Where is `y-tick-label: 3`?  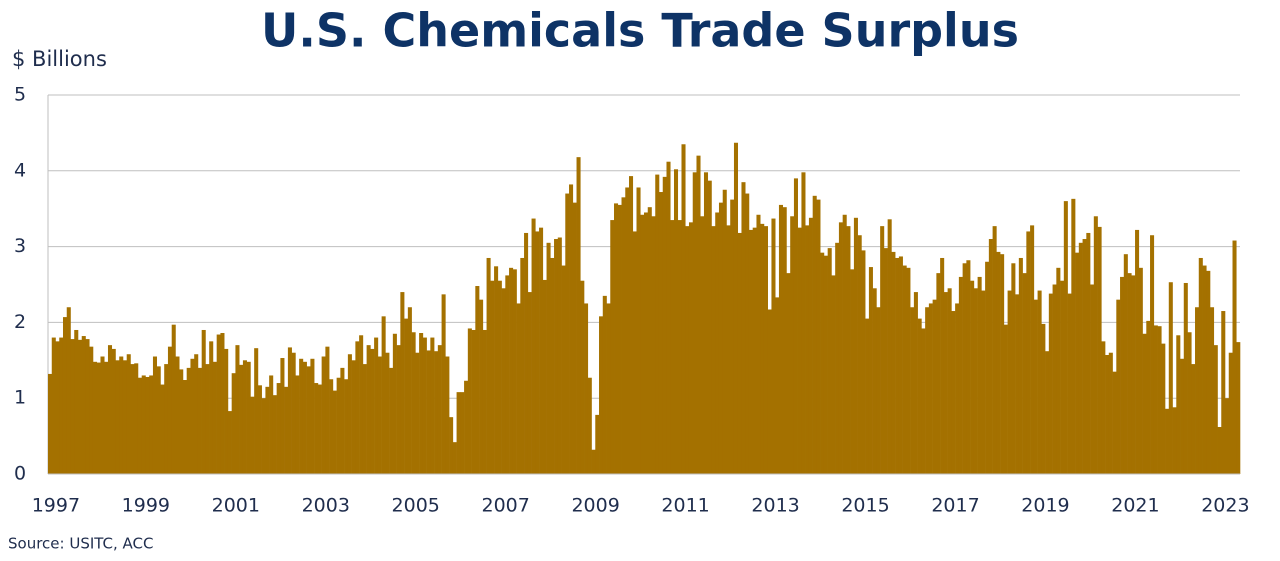
y-tick-label: 3 is located at coordinates (20, 246).